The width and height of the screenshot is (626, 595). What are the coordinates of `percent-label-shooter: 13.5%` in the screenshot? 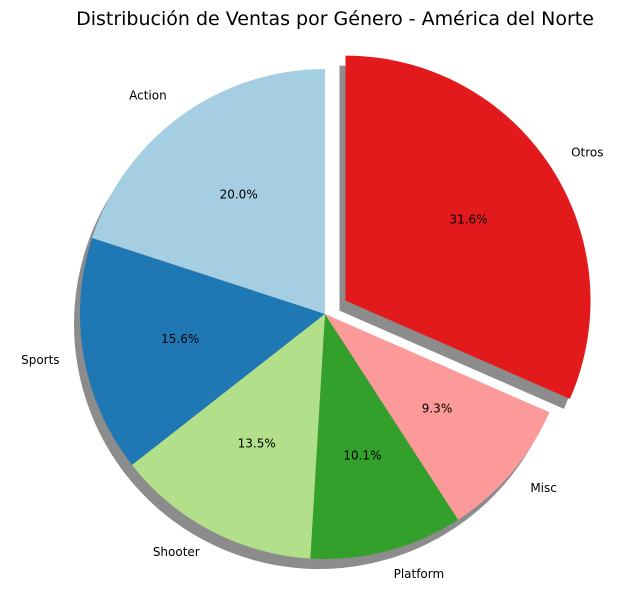 It's located at (257, 444).